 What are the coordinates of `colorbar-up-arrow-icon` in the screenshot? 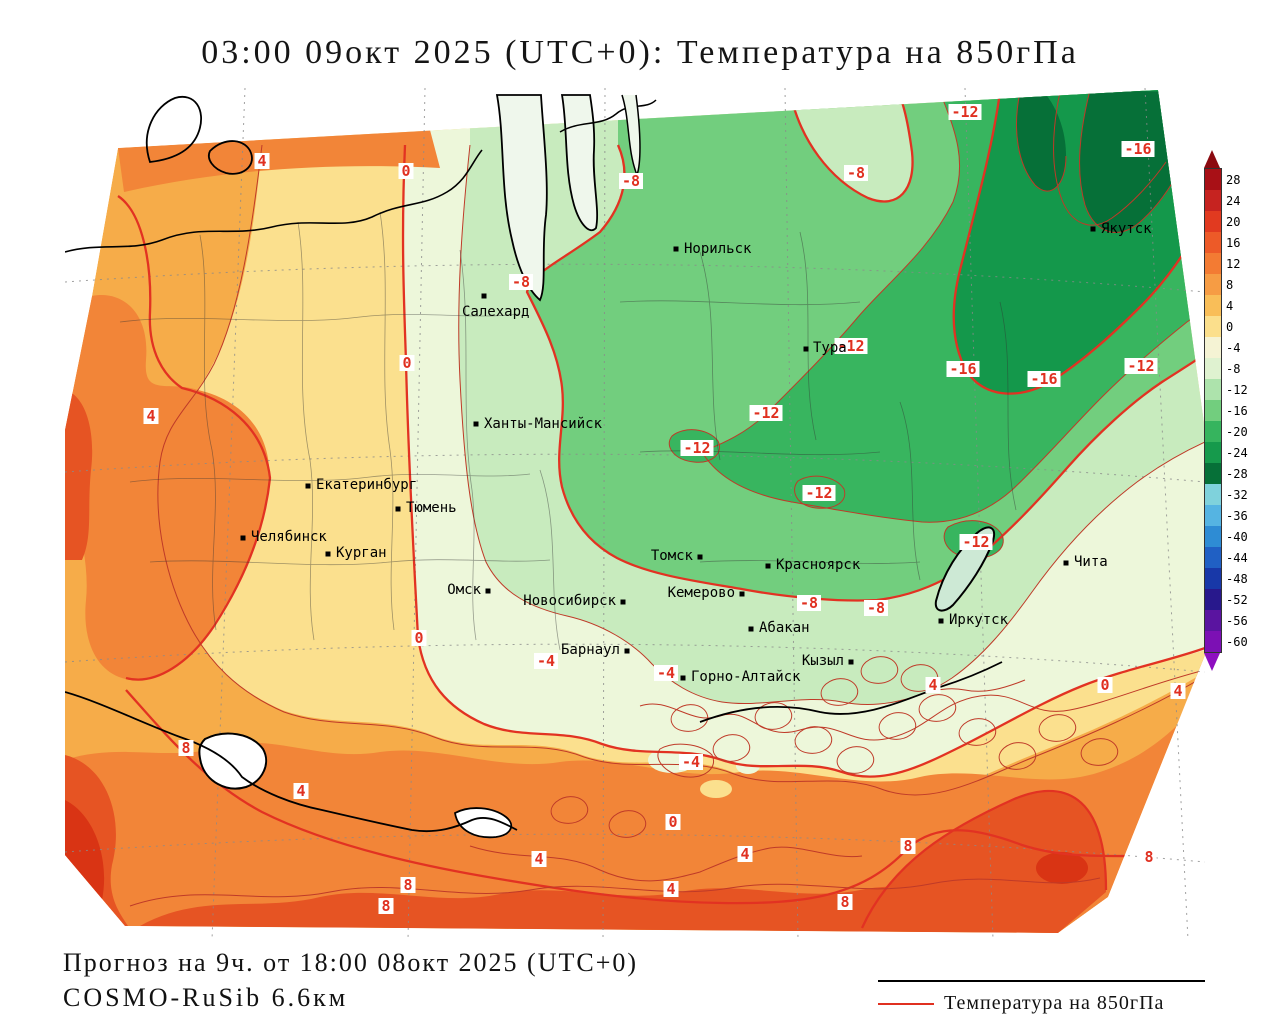 It's located at (1212, 159).